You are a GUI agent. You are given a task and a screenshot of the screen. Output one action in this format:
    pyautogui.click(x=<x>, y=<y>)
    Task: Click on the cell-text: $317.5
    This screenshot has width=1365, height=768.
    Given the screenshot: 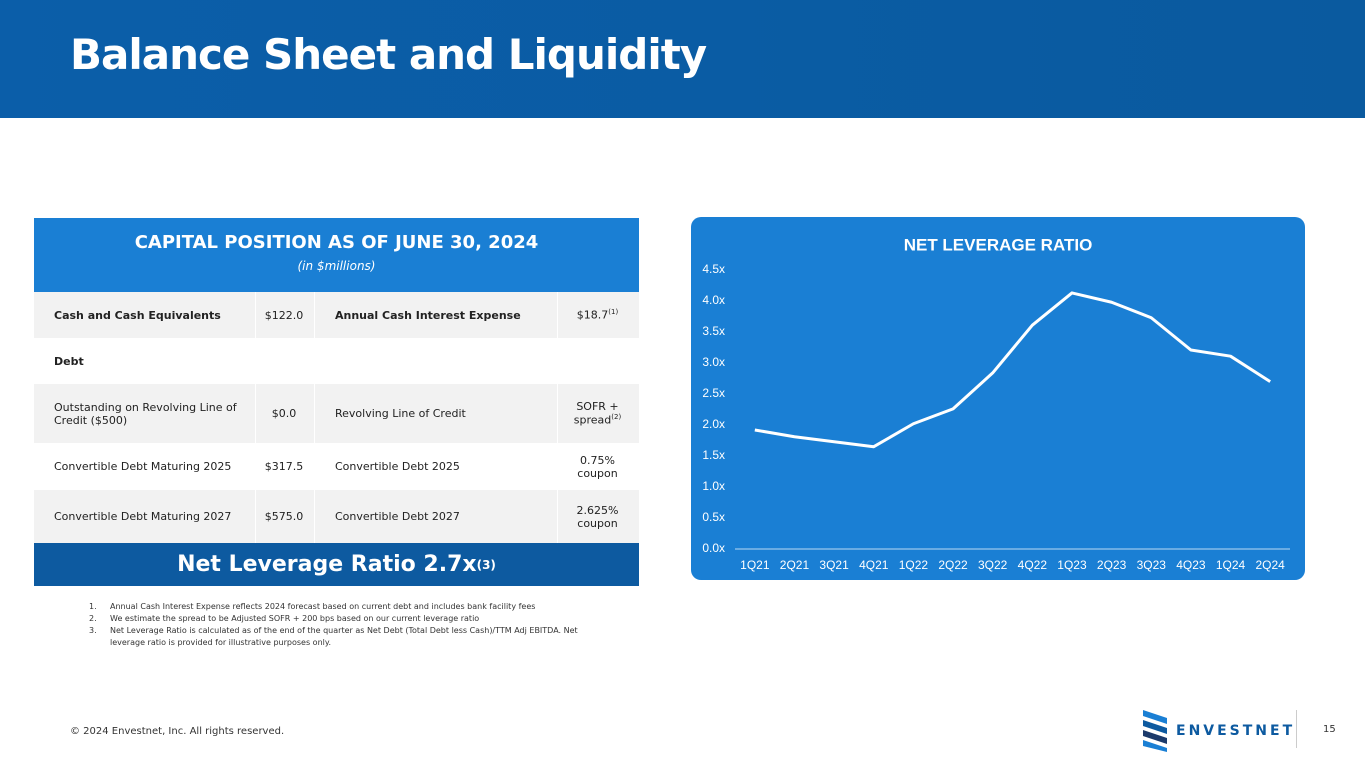 What is the action you would take?
    pyautogui.click(x=284, y=466)
    